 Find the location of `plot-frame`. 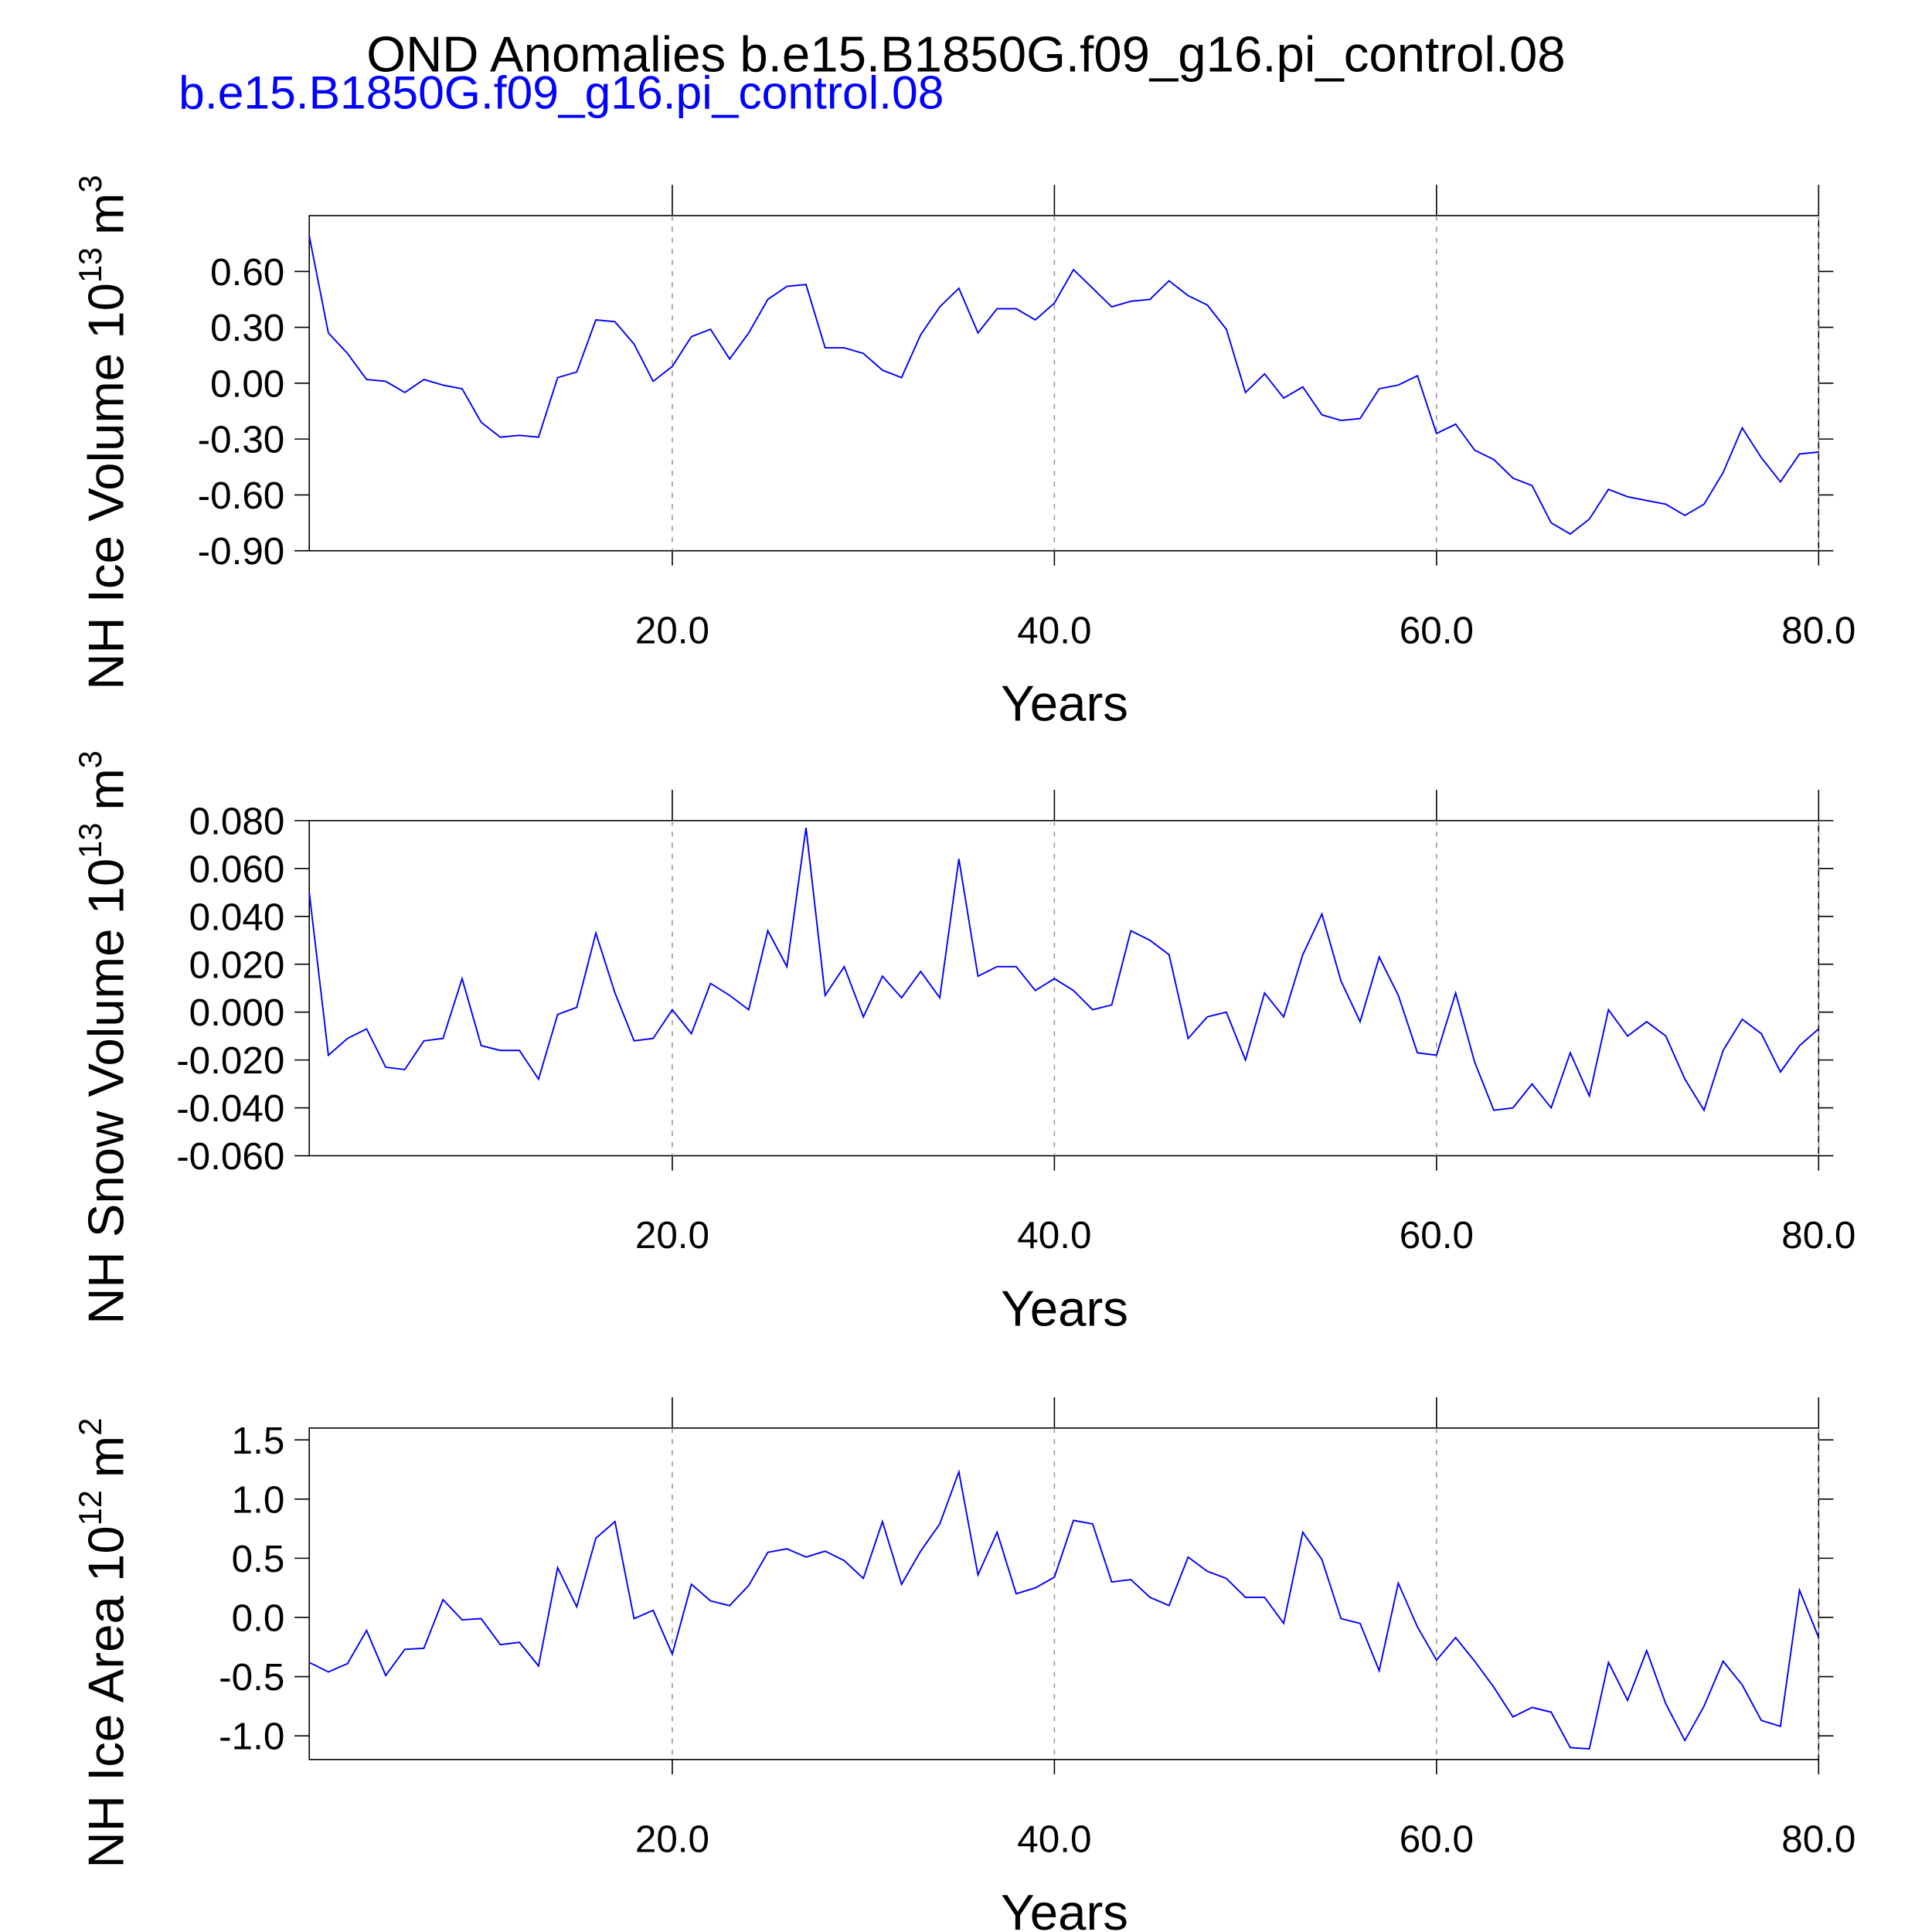

plot-frame is located at coordinates (1064, 1594).